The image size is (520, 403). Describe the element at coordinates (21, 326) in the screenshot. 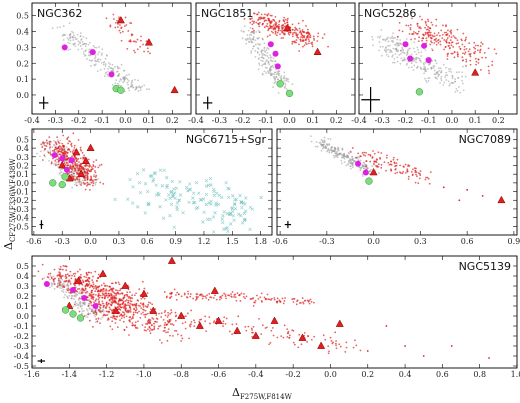

I see `y-tick-label: -0.1` at that location.